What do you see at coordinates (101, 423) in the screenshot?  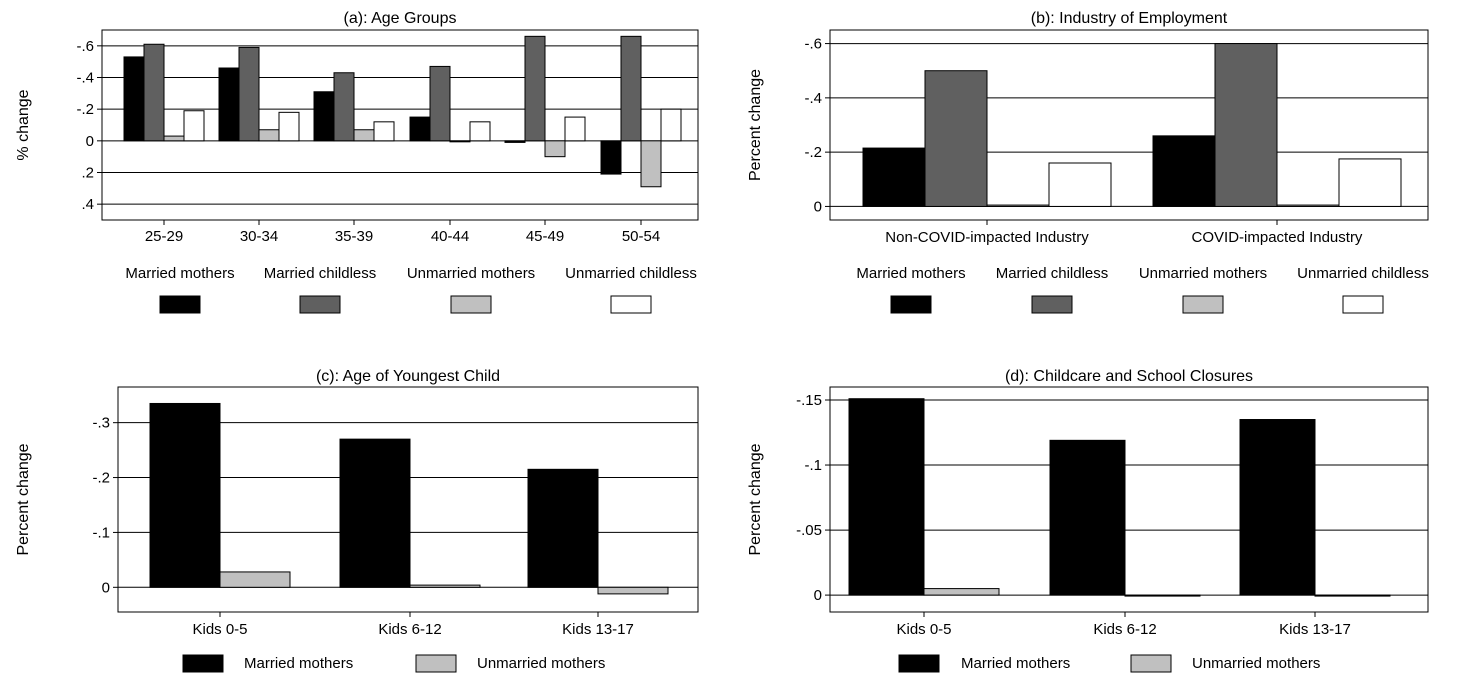 I see `y-tick-label: -.3` at bounding box center [101, 423].